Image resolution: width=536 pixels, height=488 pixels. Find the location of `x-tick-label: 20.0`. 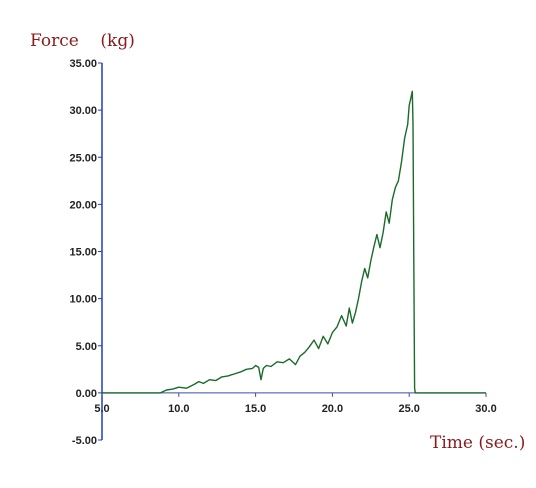

x-tick-label: 20.0 is located at coordinates (332, 409).